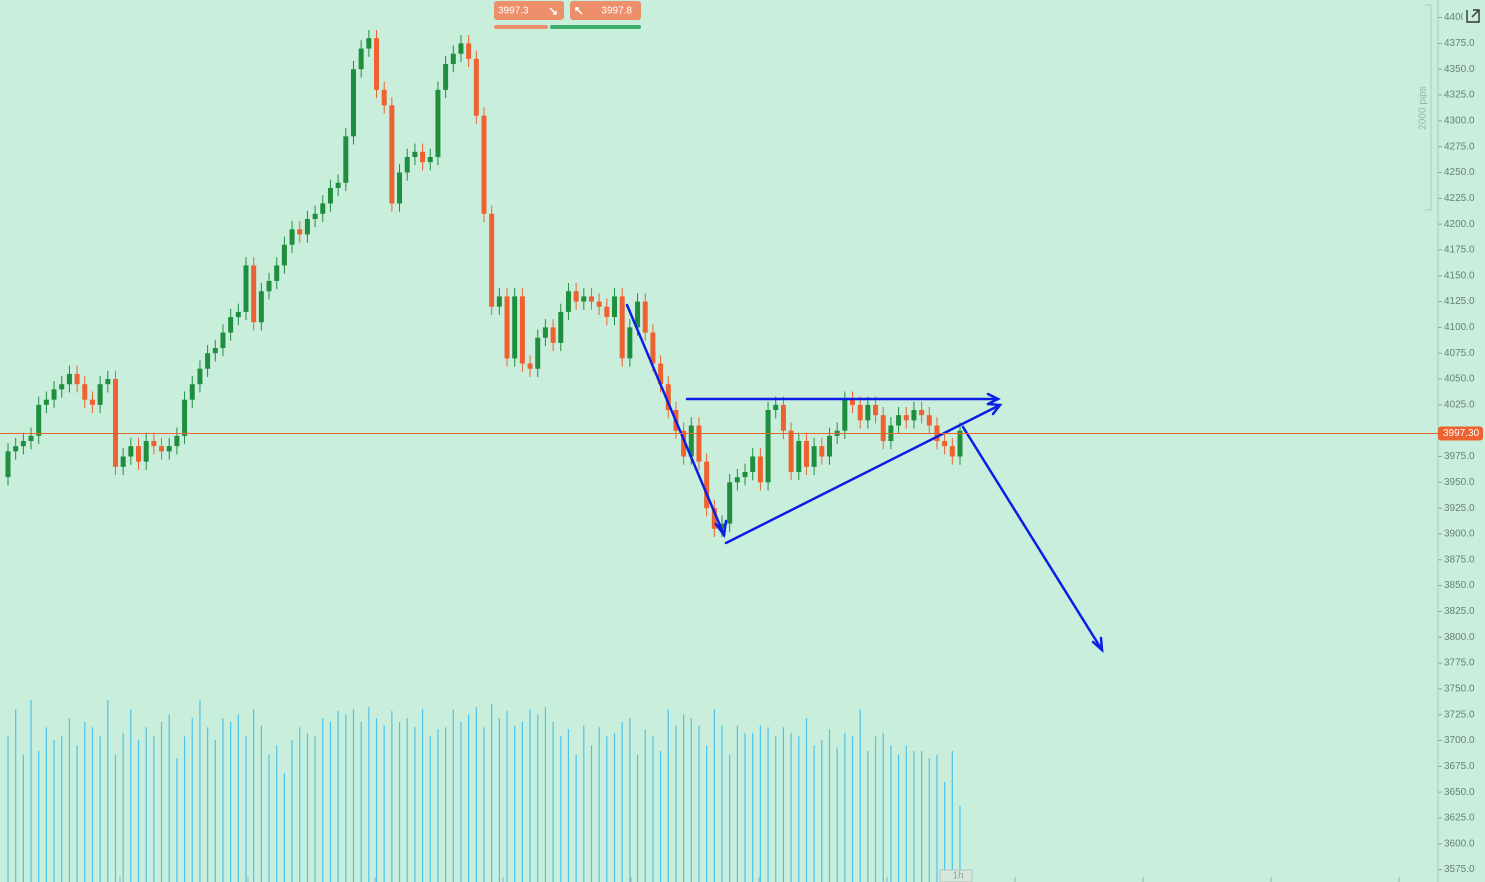 This screenshot has width=1485, height=882. What do you see at coordinates (1459, 404) in the screenshot?
I see `y-tick-label: 4025.0` at bounding box center [1459, 404].